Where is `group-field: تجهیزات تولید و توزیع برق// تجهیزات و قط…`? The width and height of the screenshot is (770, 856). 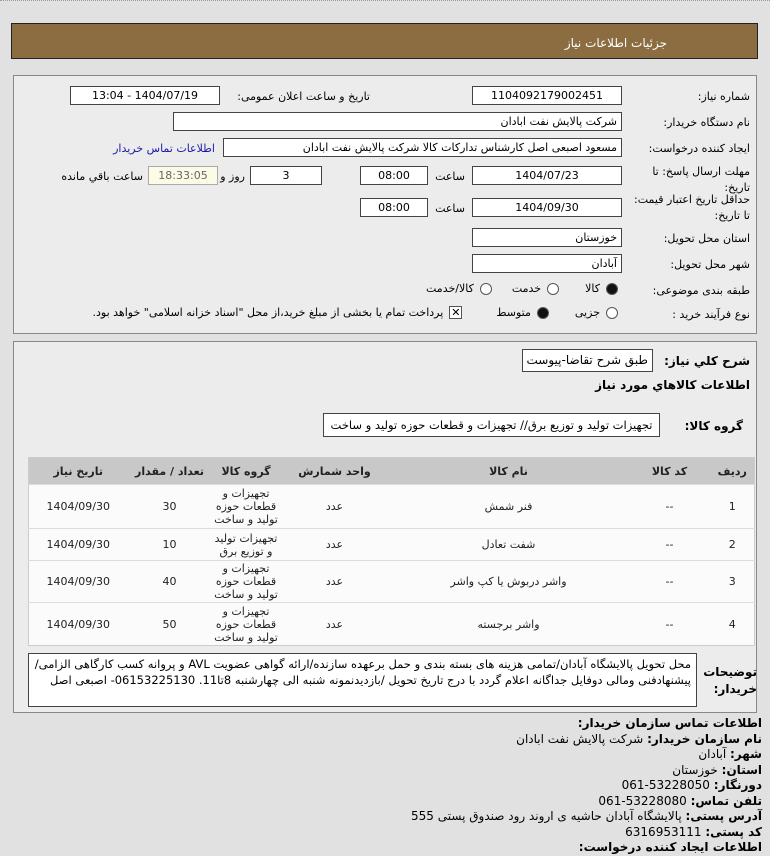 group-field: تجهیزات تولید و توزیع برق// تجهیزات و قط… is located at coordinates (491, 425).